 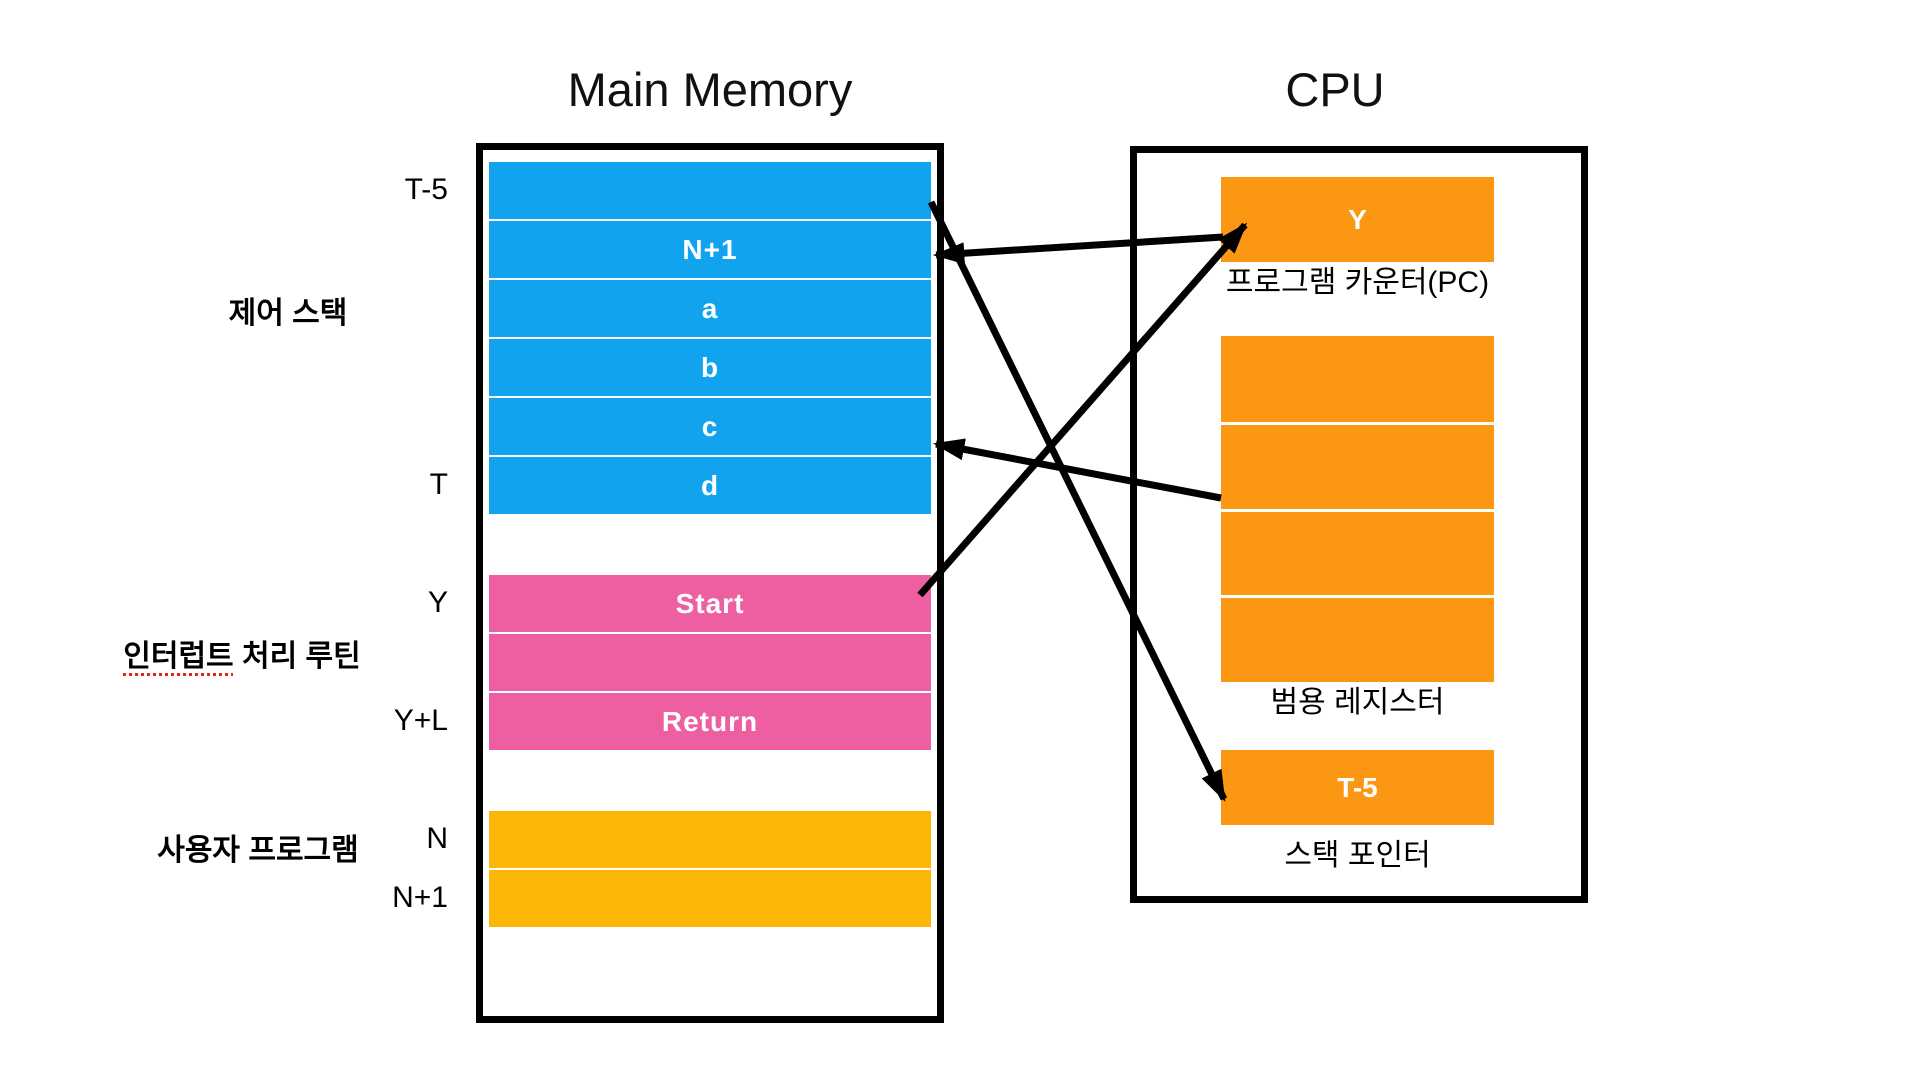 I want to click on address-label-n: N, so click(x=437, y=838).